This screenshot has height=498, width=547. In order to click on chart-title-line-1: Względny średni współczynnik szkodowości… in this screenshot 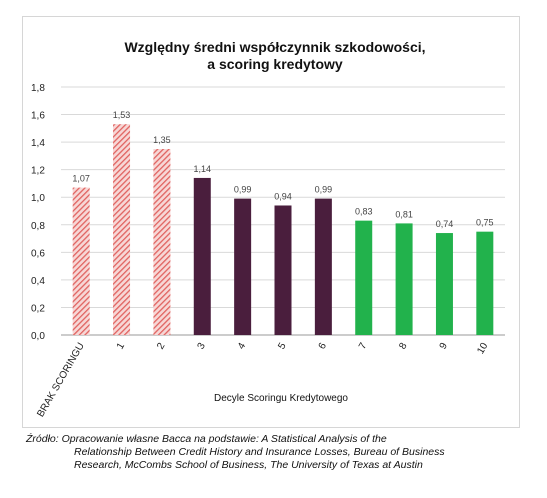, I will do `click(274, 47)`.